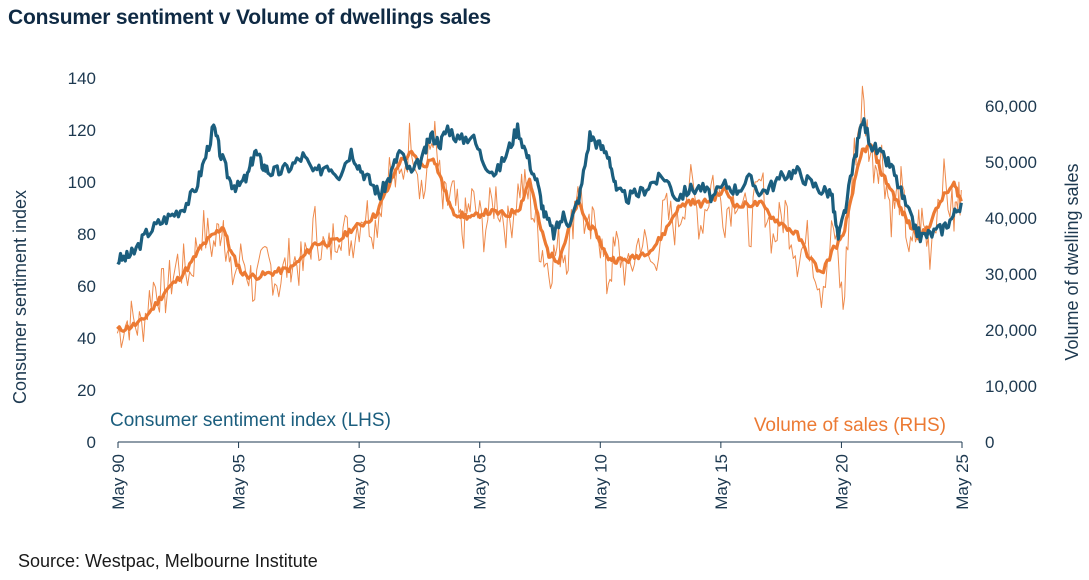 This screenshot has width=1089, height=580. I want to click on right-axis-ticks: 0 10,000 20,000 30,000 40,000 50,000 60,000, so click(1011, 274).